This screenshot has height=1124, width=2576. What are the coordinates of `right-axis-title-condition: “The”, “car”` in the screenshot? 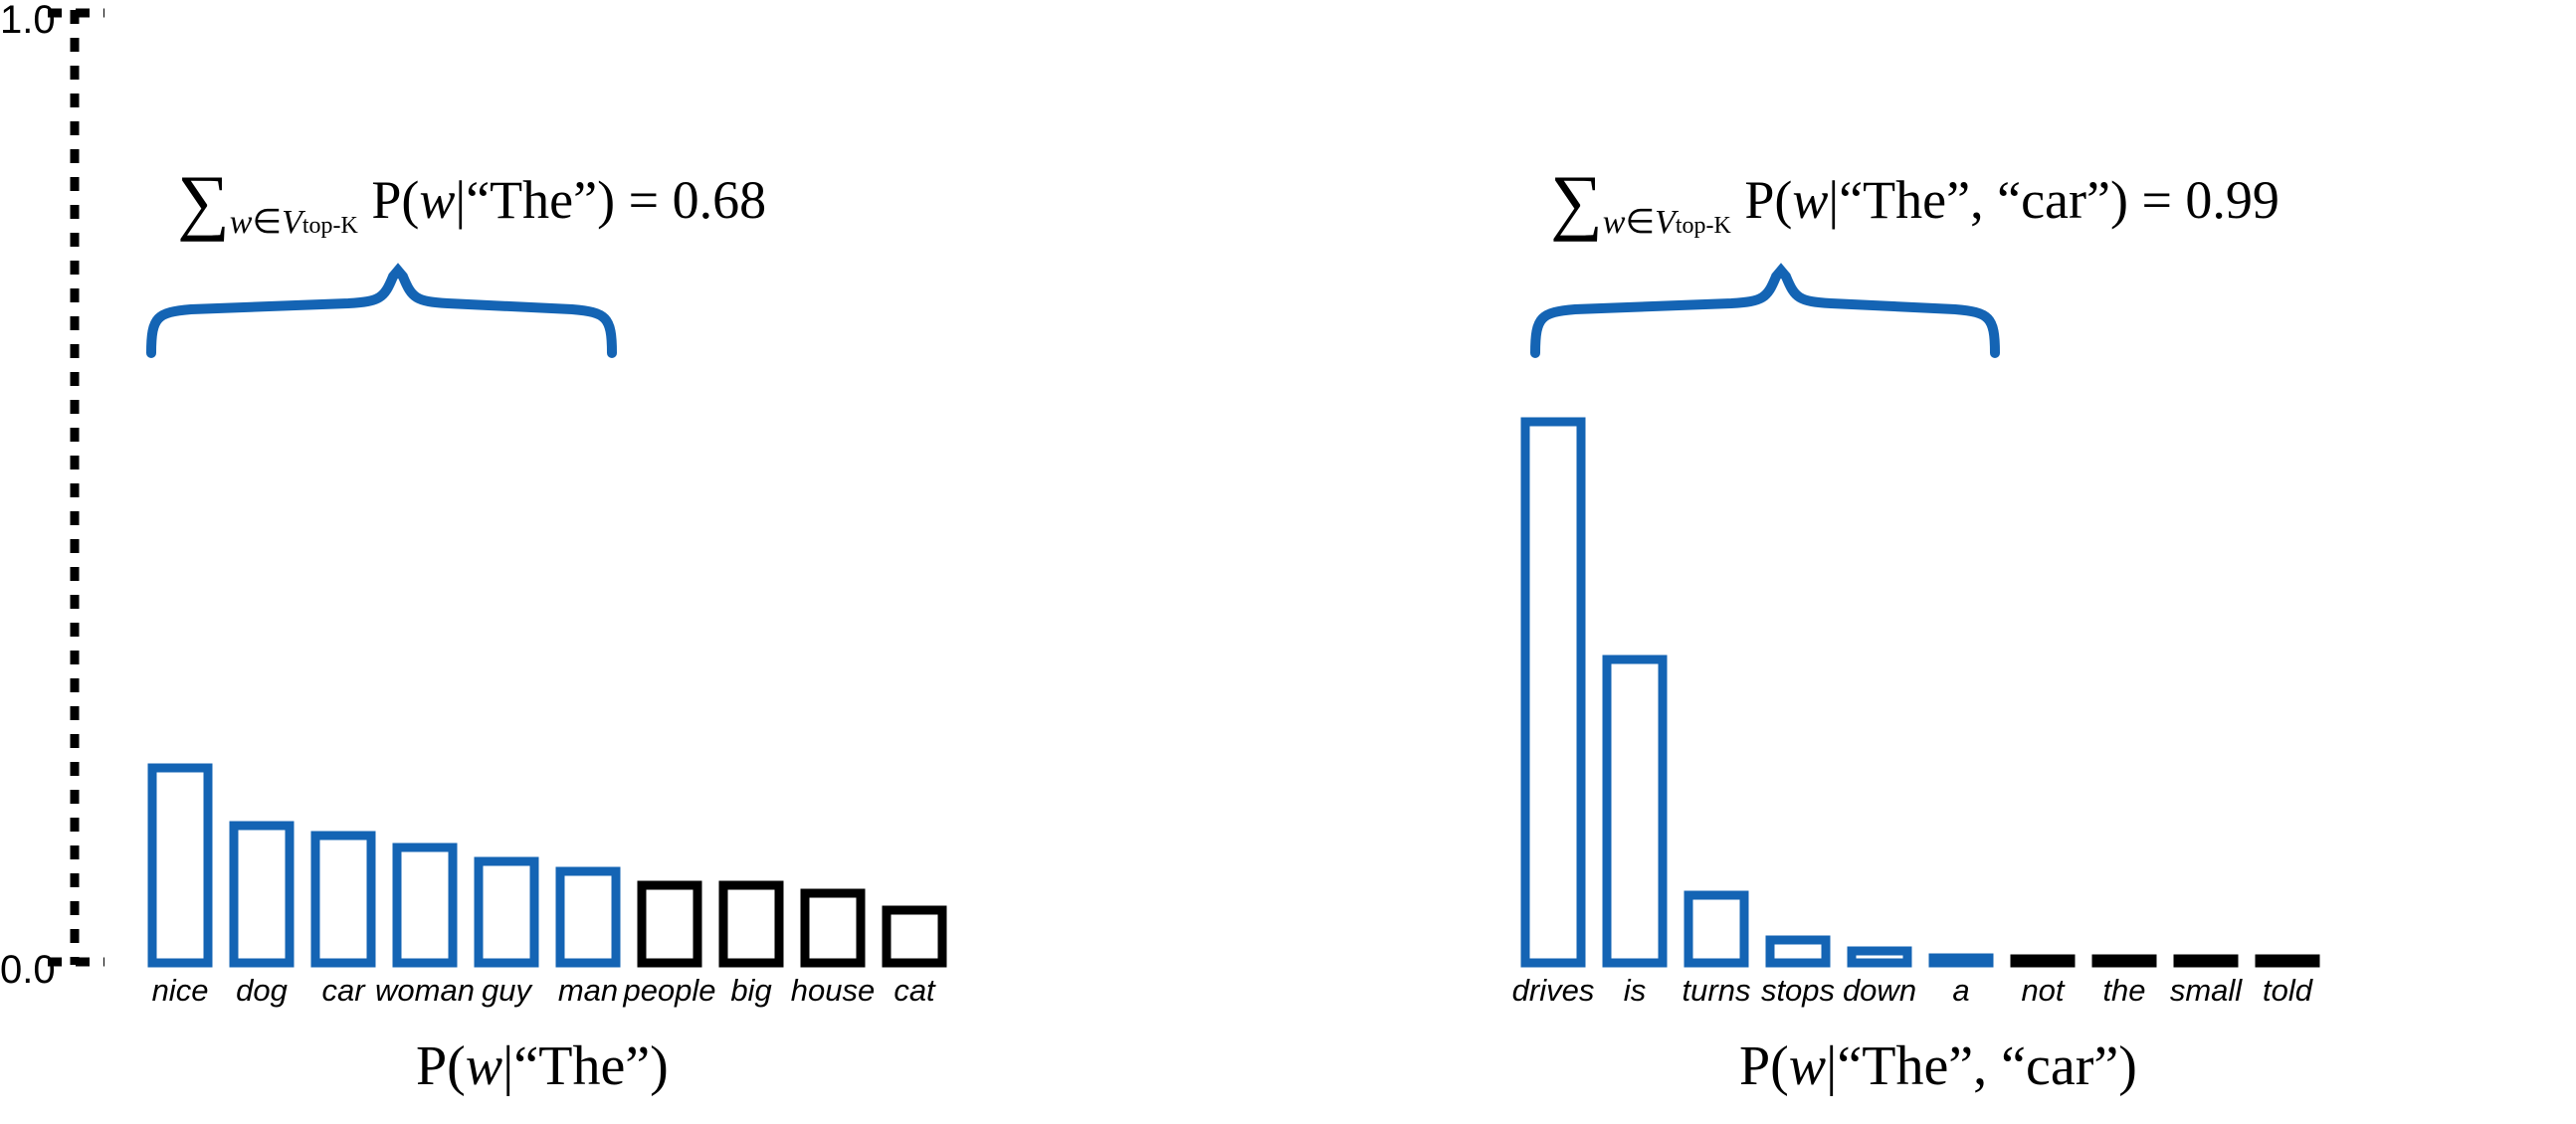 It's located at (1978, 1066).